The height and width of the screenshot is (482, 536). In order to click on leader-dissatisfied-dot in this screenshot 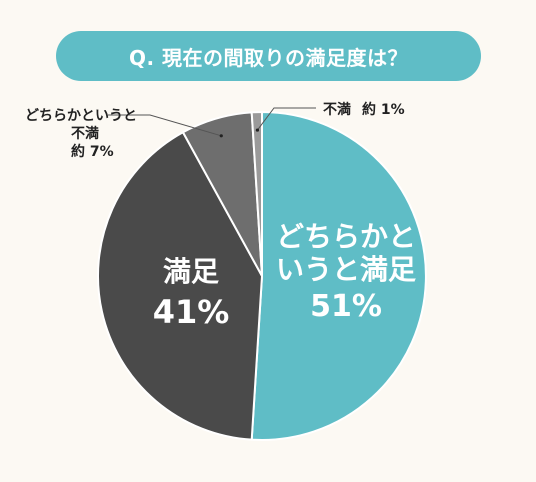, I will do `click(257, 130)`.